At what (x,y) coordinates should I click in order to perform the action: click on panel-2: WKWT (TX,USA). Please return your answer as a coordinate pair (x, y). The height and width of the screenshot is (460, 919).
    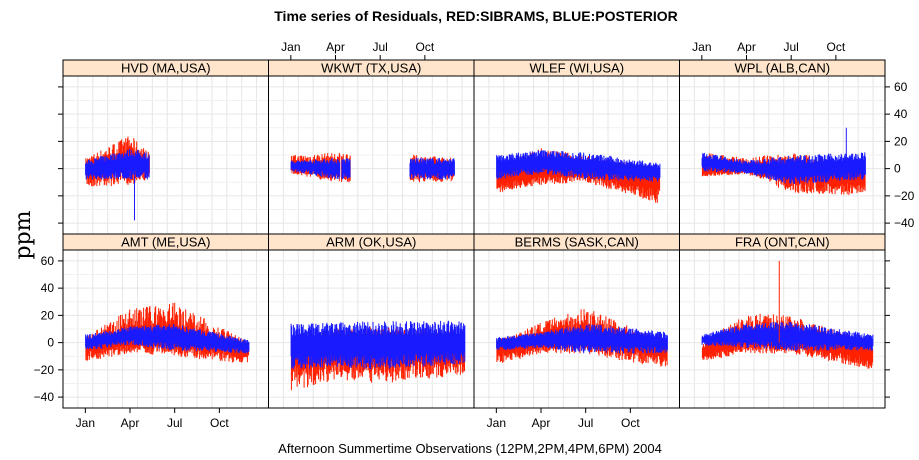
    Looking at the image, I should click on (371, 147).